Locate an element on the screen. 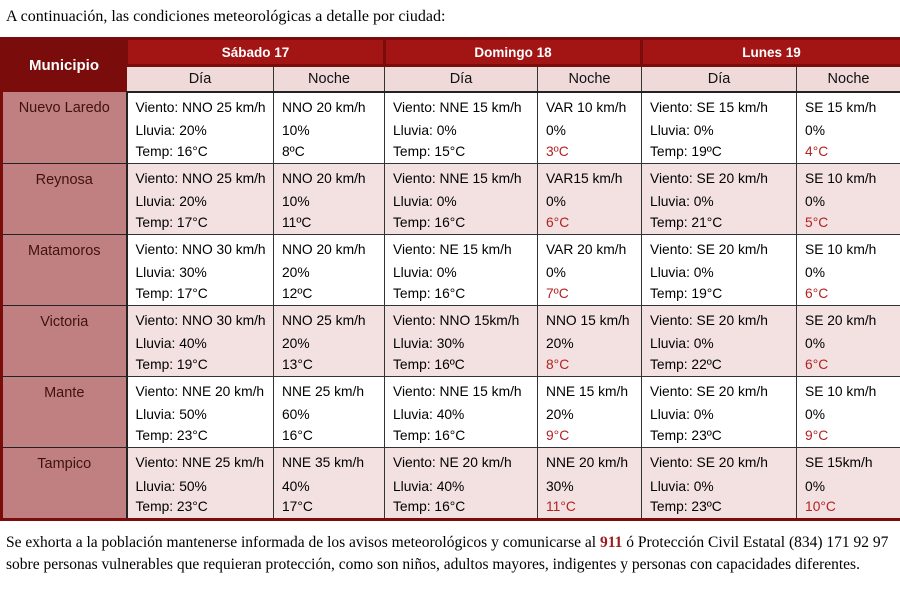 The width and height of the screenshot is (900, 608). temp-line: 5°C is located at coordinates (851, 223).